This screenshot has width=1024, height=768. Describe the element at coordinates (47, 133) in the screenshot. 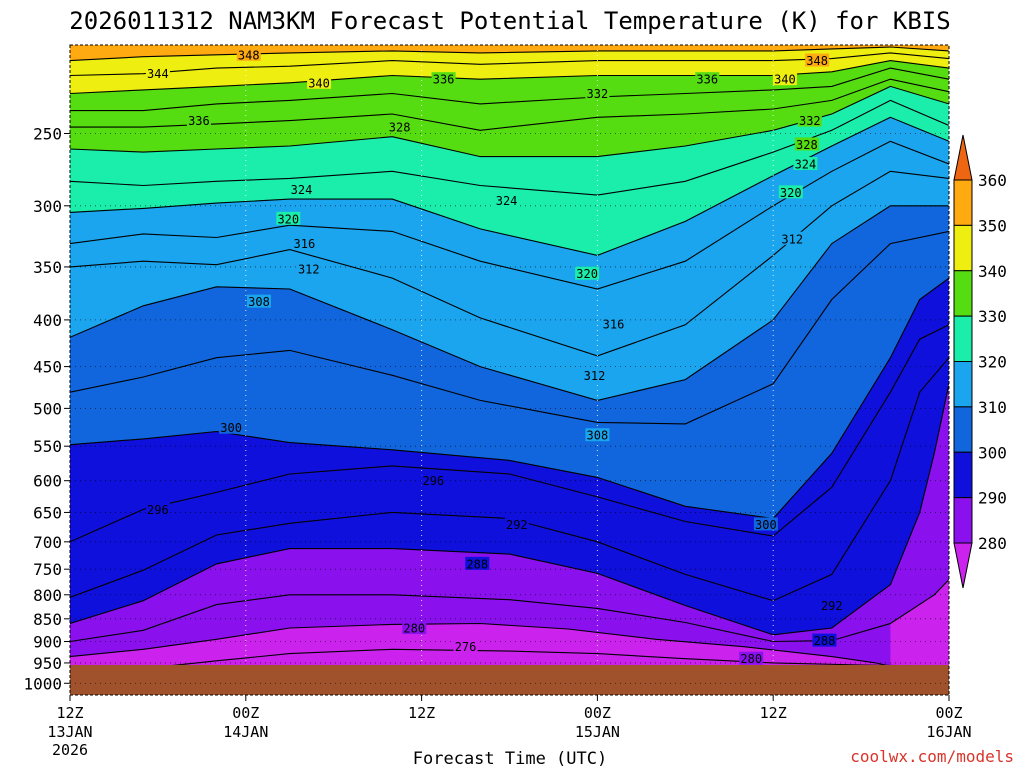

I see `y-tick-label: 250` at that location.